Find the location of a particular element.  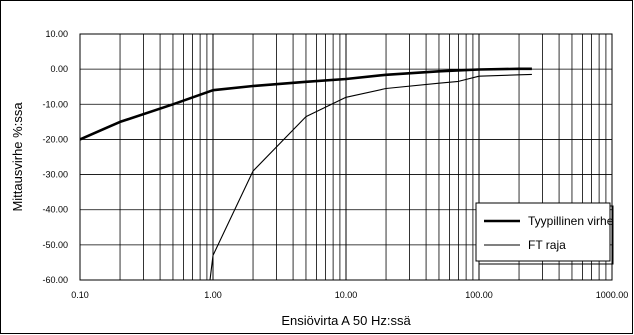

x-tick-label: 1.00 is located at coordinates (213, 295).